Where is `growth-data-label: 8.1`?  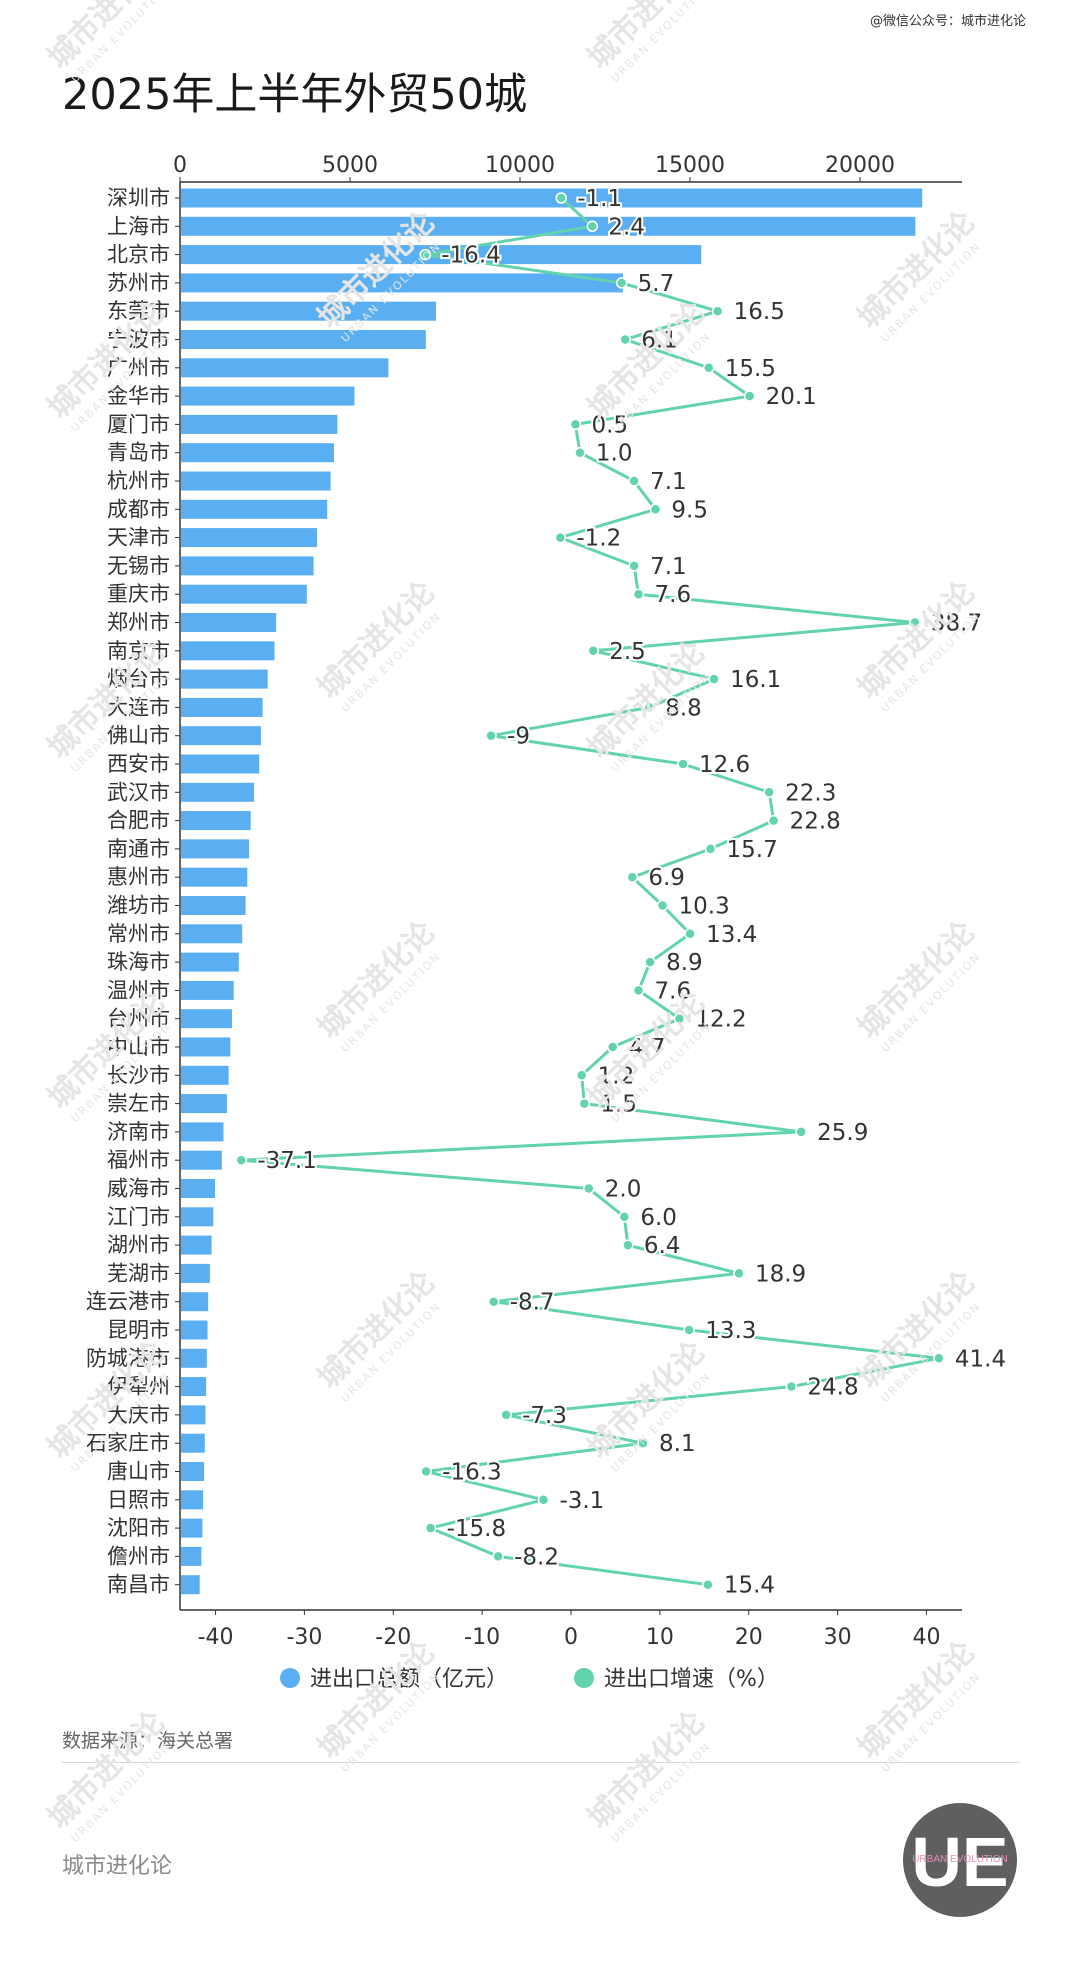
growth-data-label: 8.1 is located at coordinates (677, 1444).